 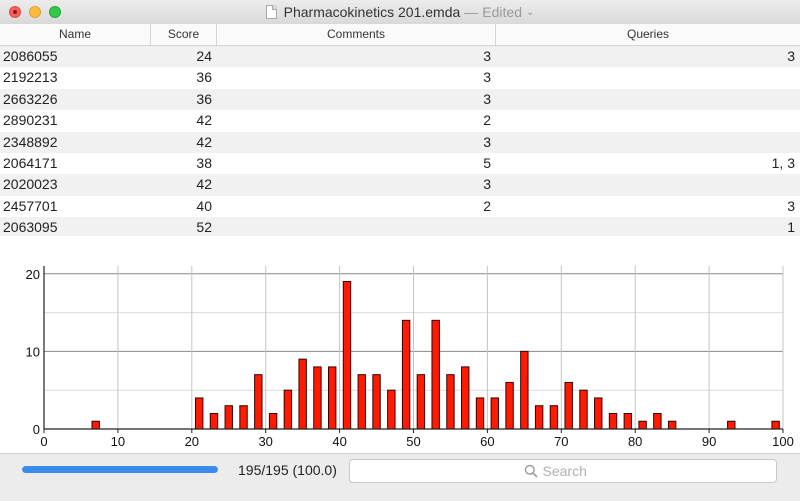 I want to click on table-row: 2020023 42 3, so click(x=400, y=185).